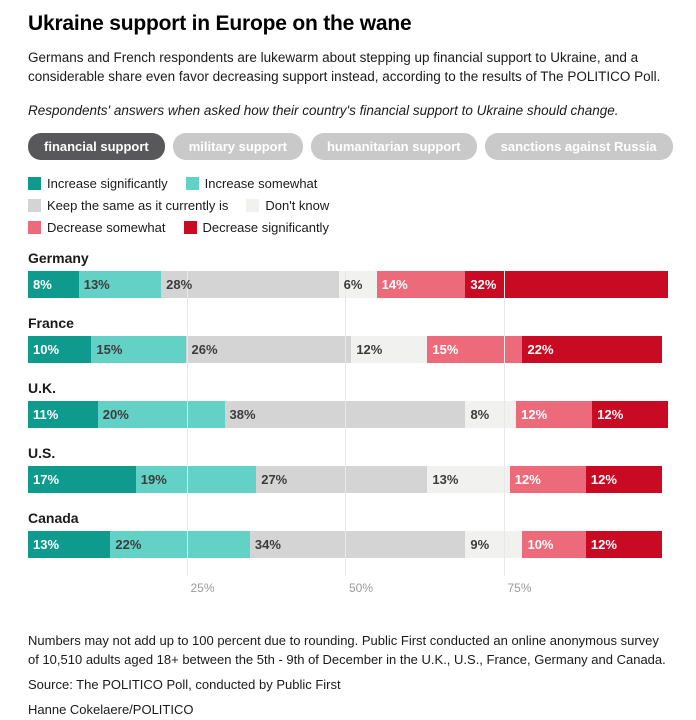 This screenshot has width=696, height=720. I want to click on stacked-bar-france: 10% 15% 26% 12% 15% 22%, so click(348, 350).